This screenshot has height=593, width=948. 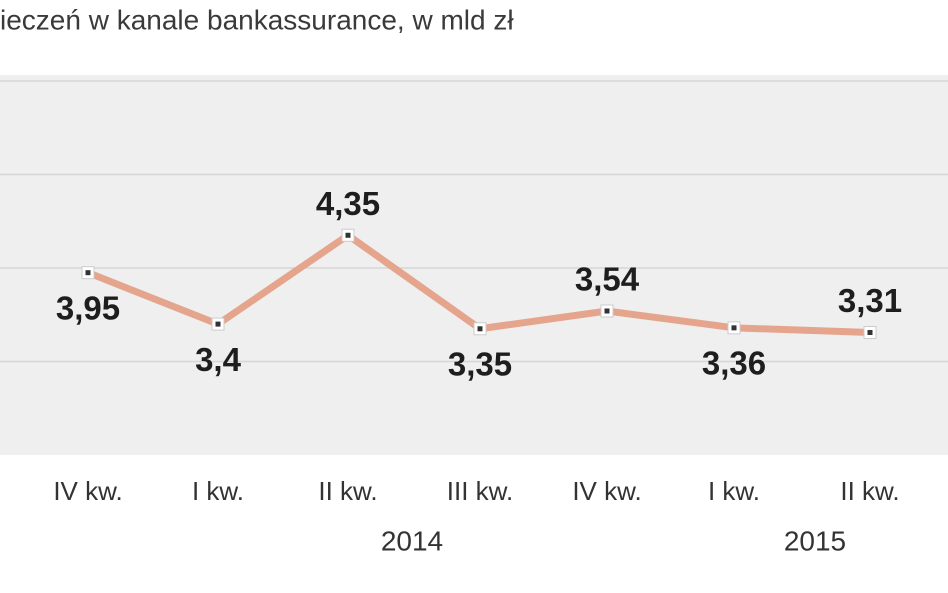 I want to click on data-label: 3,31, so click(x=870, y=300).